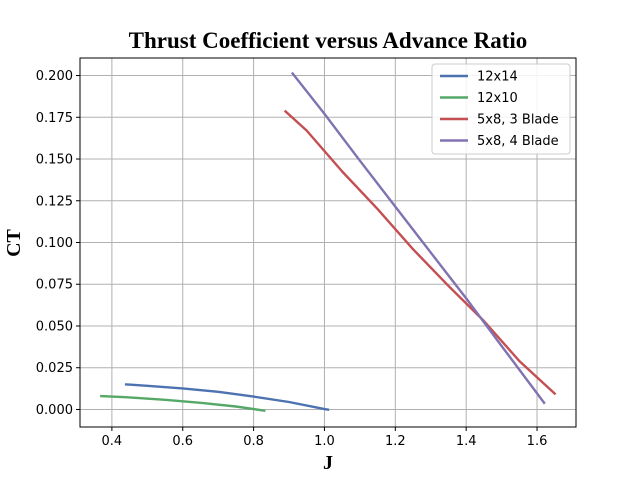  Describe the element at coordinates (253, 441) in the screenshot. I see `x-tick-label: 0.8` at that location.